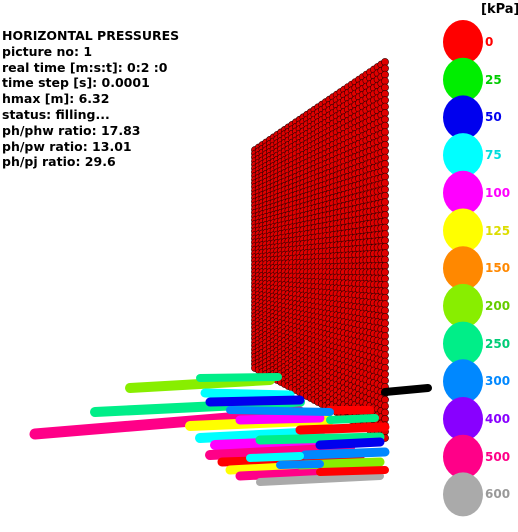 This screenshot has width=518, height=532. I want to click on legend-label-25: 25, so click(493, 79).